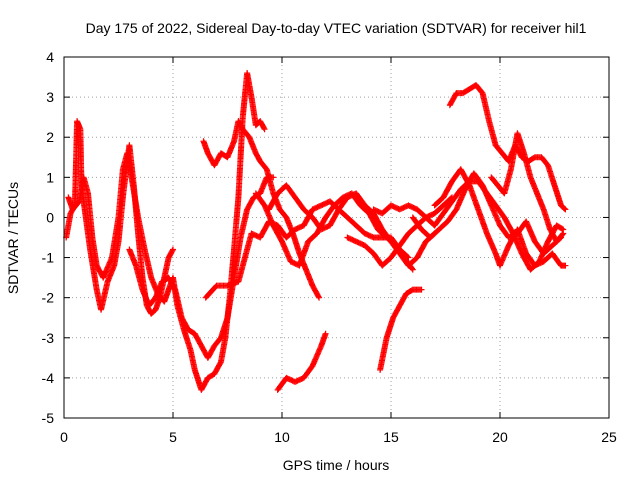  I want to click on y-tick-label: 0, so click(50, 217).